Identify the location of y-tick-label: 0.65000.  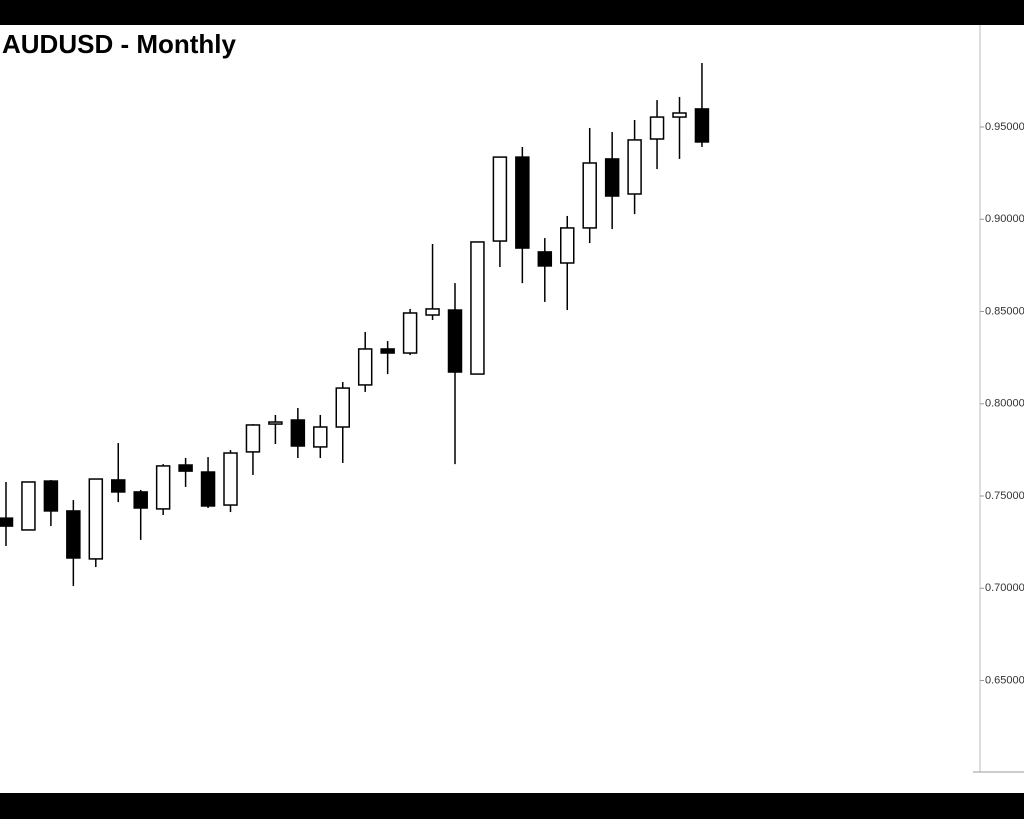
(1004, 680).